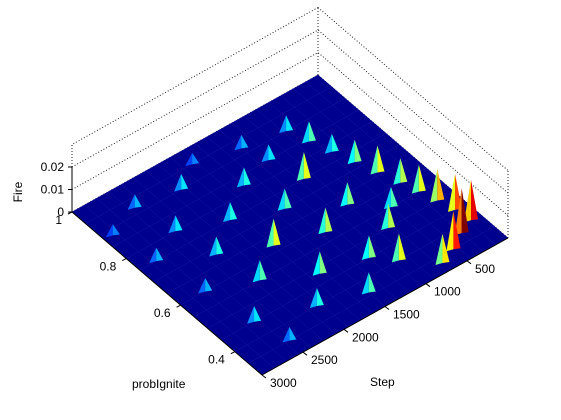 This screenshot has height=420, width=561. I want to click on y-tick-label: 0.6, so click(162, 313).